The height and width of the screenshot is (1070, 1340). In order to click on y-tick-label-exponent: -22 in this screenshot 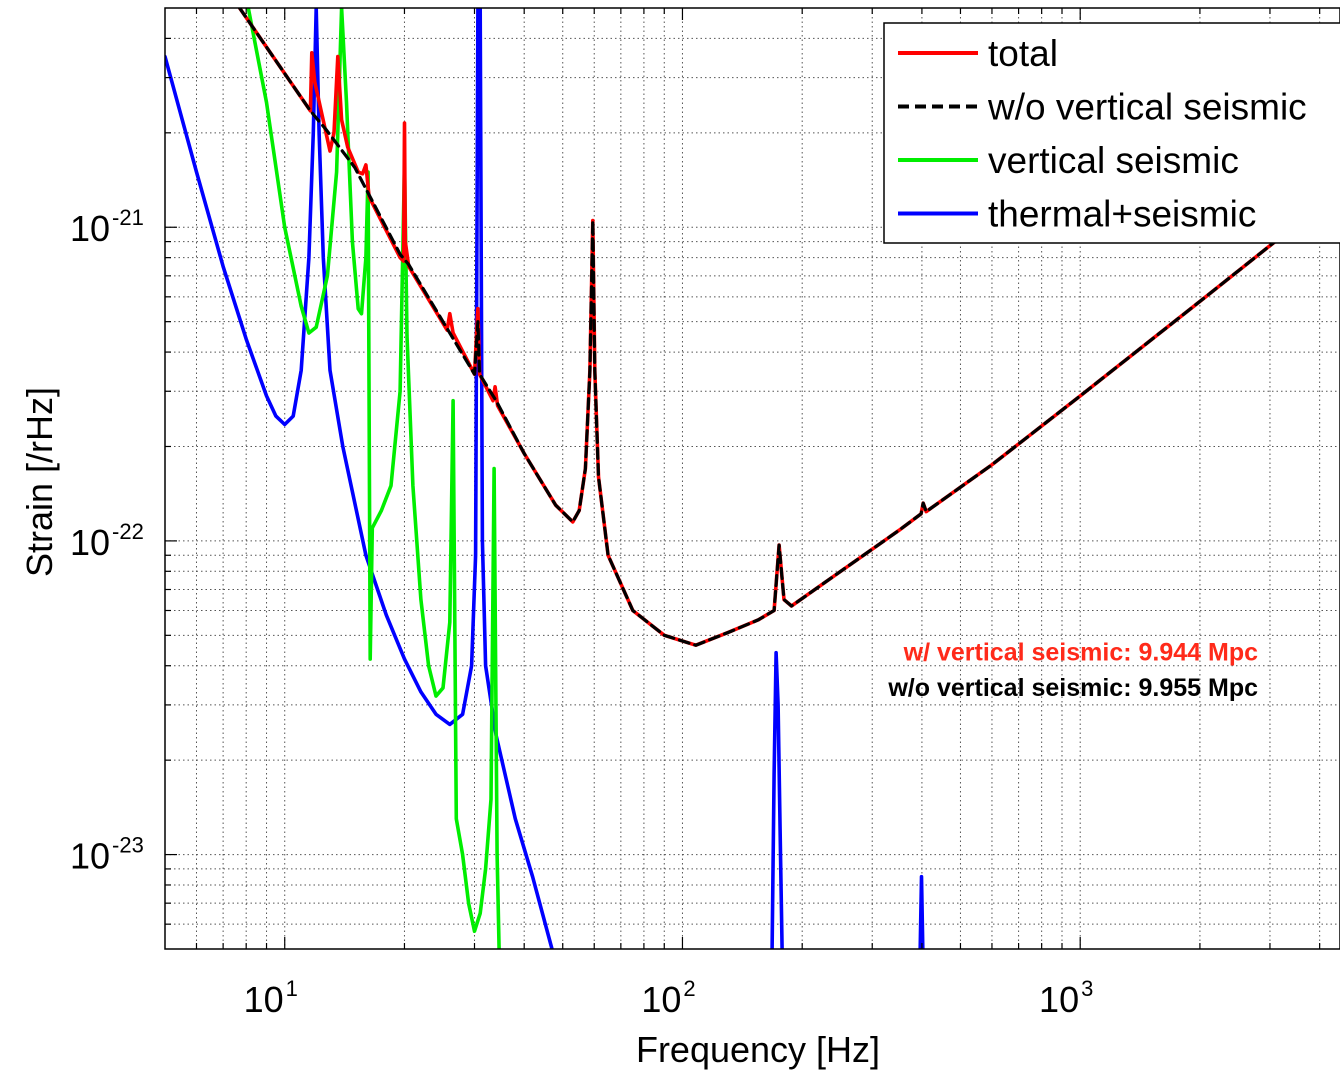, I will do `click(128, 531)`.